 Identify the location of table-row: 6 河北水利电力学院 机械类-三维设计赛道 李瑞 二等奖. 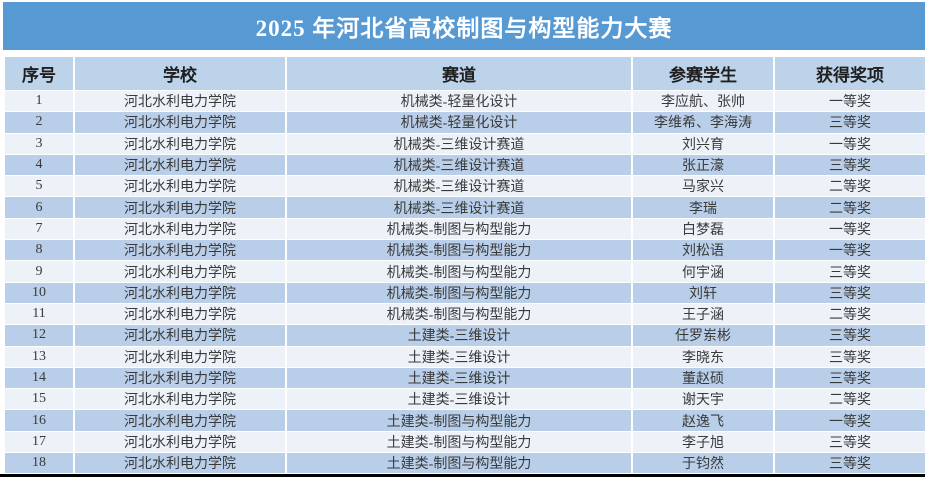
(465, 207).